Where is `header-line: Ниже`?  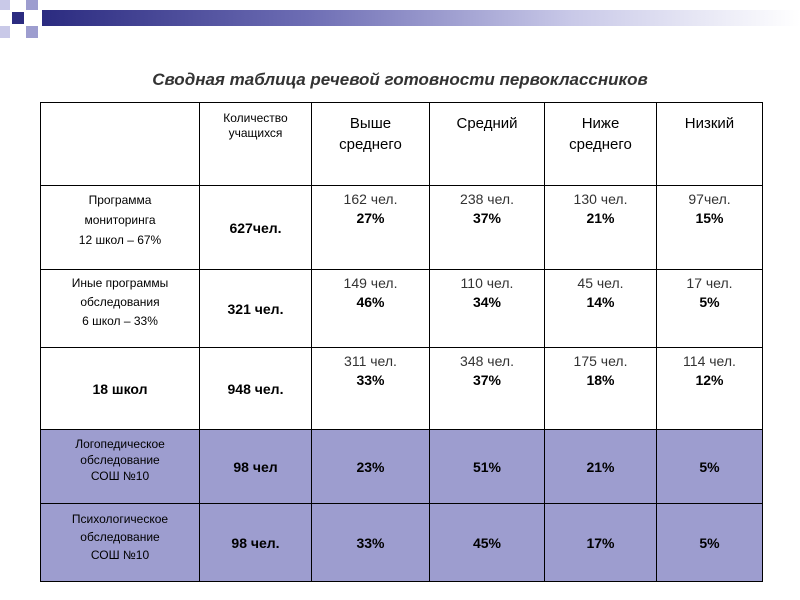 header-line: Ниже is located at coordinates (600, 123).